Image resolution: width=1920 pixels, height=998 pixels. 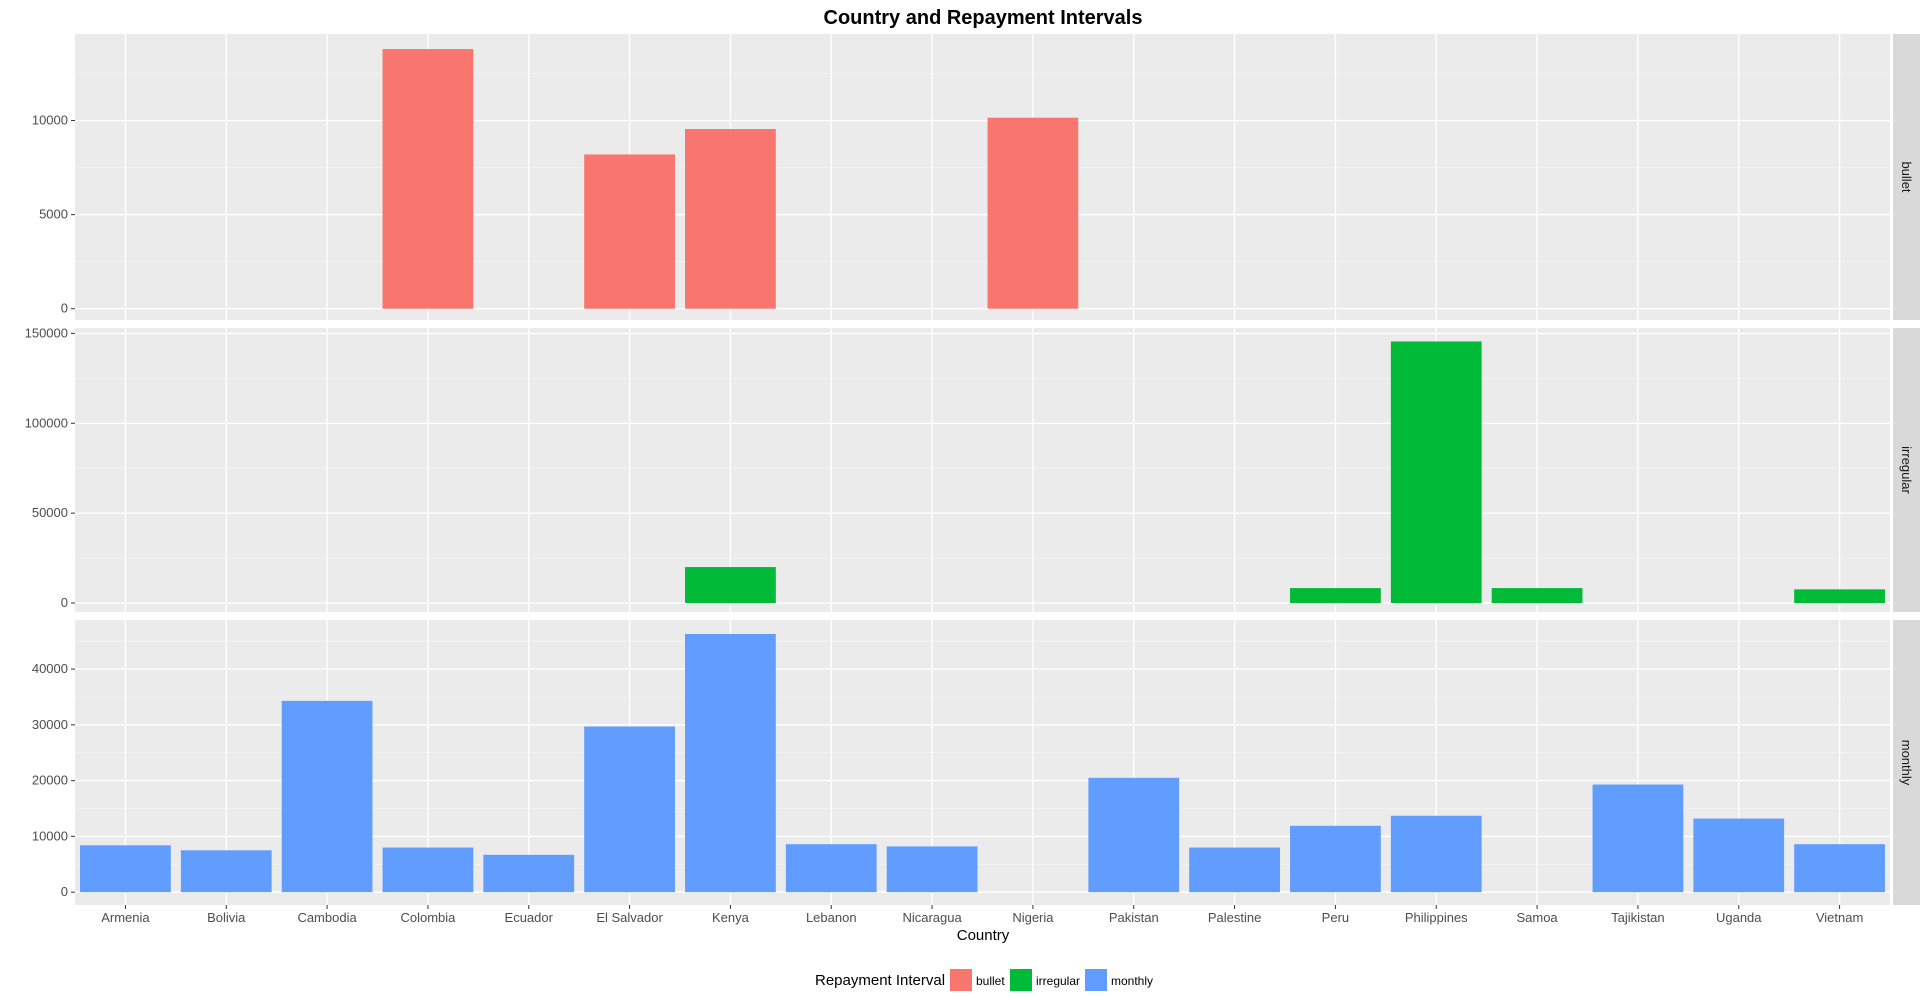 I want to click on x-tick-label: Nicaragua, so click(x=932, y=917).